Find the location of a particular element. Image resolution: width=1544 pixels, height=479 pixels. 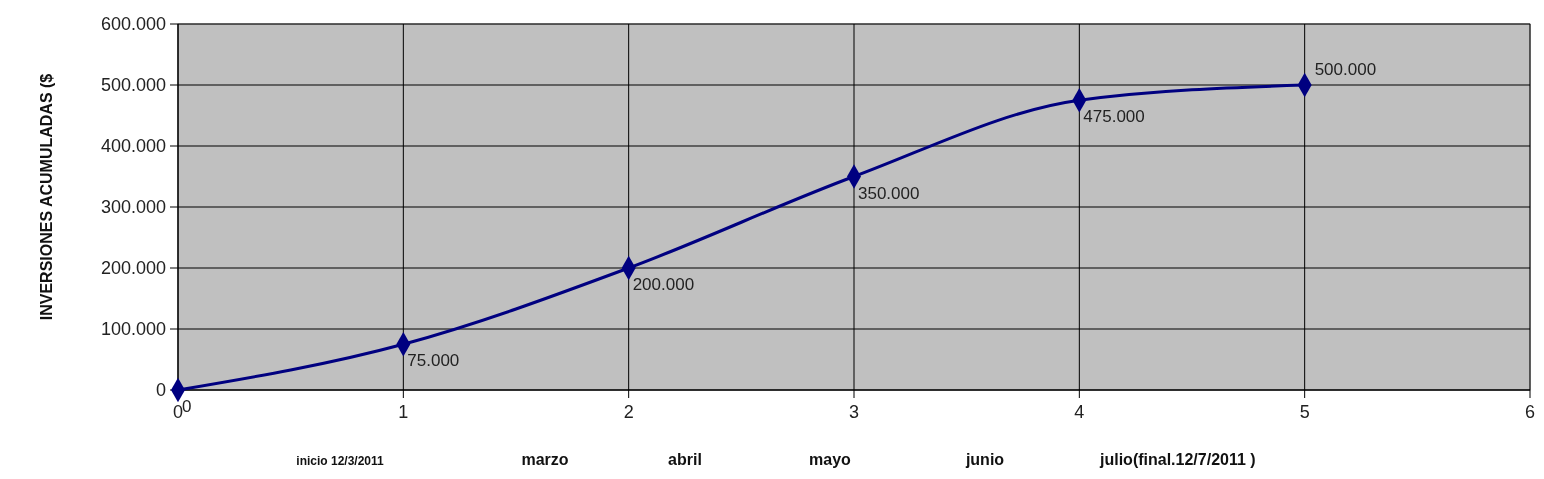

data-label: 500.000 is located at coordinates (1345, 69).